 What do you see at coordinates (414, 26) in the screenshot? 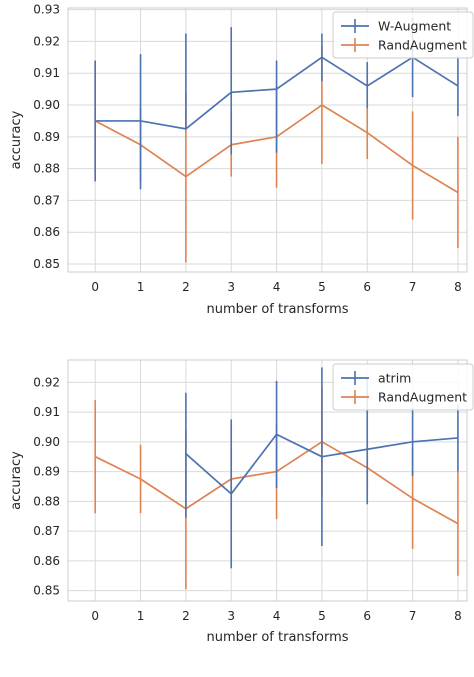
I see `legend-label: W-Augment` at bounding box center [414, 26].